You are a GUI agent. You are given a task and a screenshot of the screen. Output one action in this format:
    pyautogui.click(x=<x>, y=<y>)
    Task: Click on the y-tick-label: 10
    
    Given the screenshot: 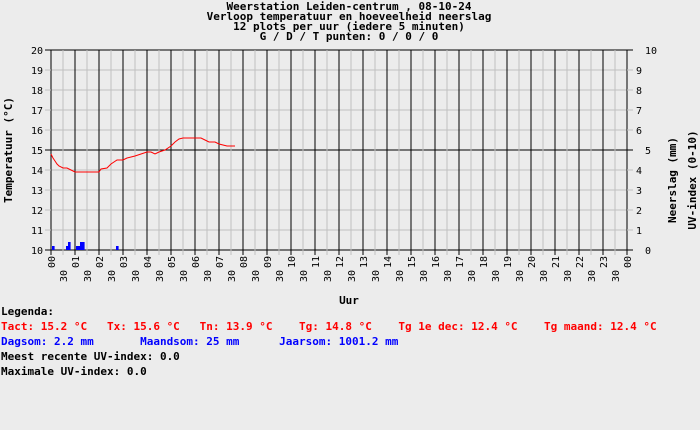 What is the action you would take?
    pyautogui.click(x=37, y=251)
    